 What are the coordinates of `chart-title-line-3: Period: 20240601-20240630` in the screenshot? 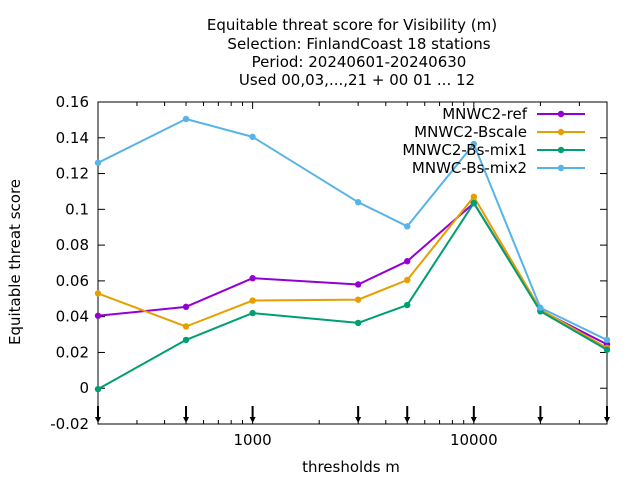 It's located at (359, 62).